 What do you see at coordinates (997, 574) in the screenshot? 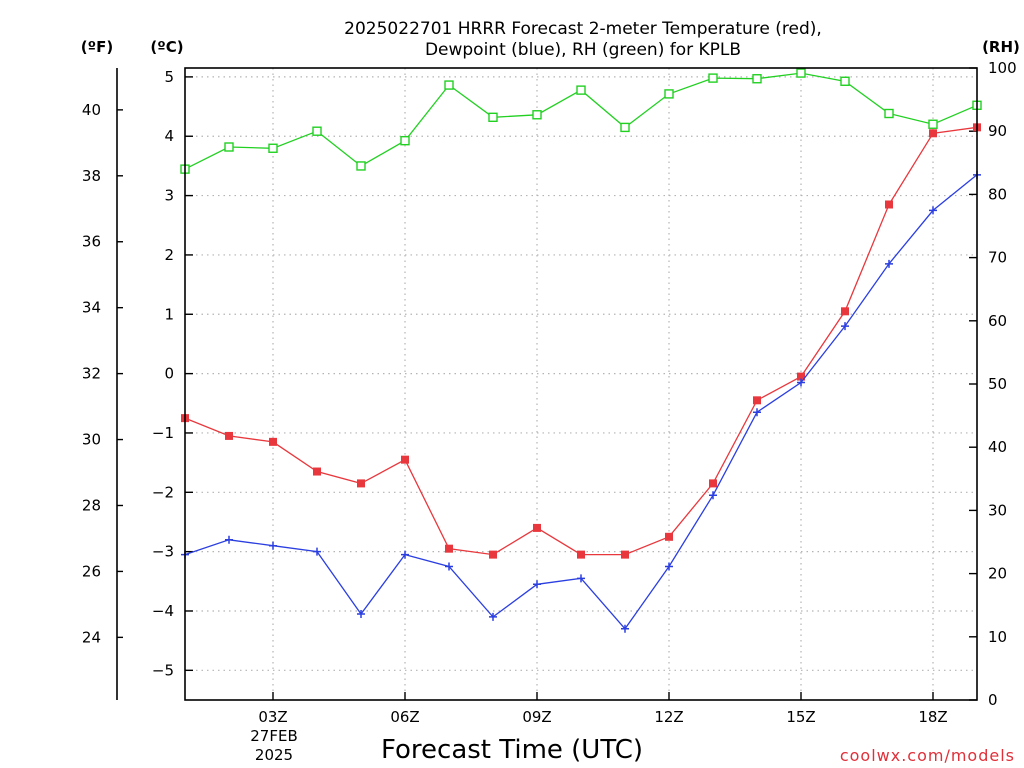
I see `rh-tick-label: 20` at bounding box center [997, 574].